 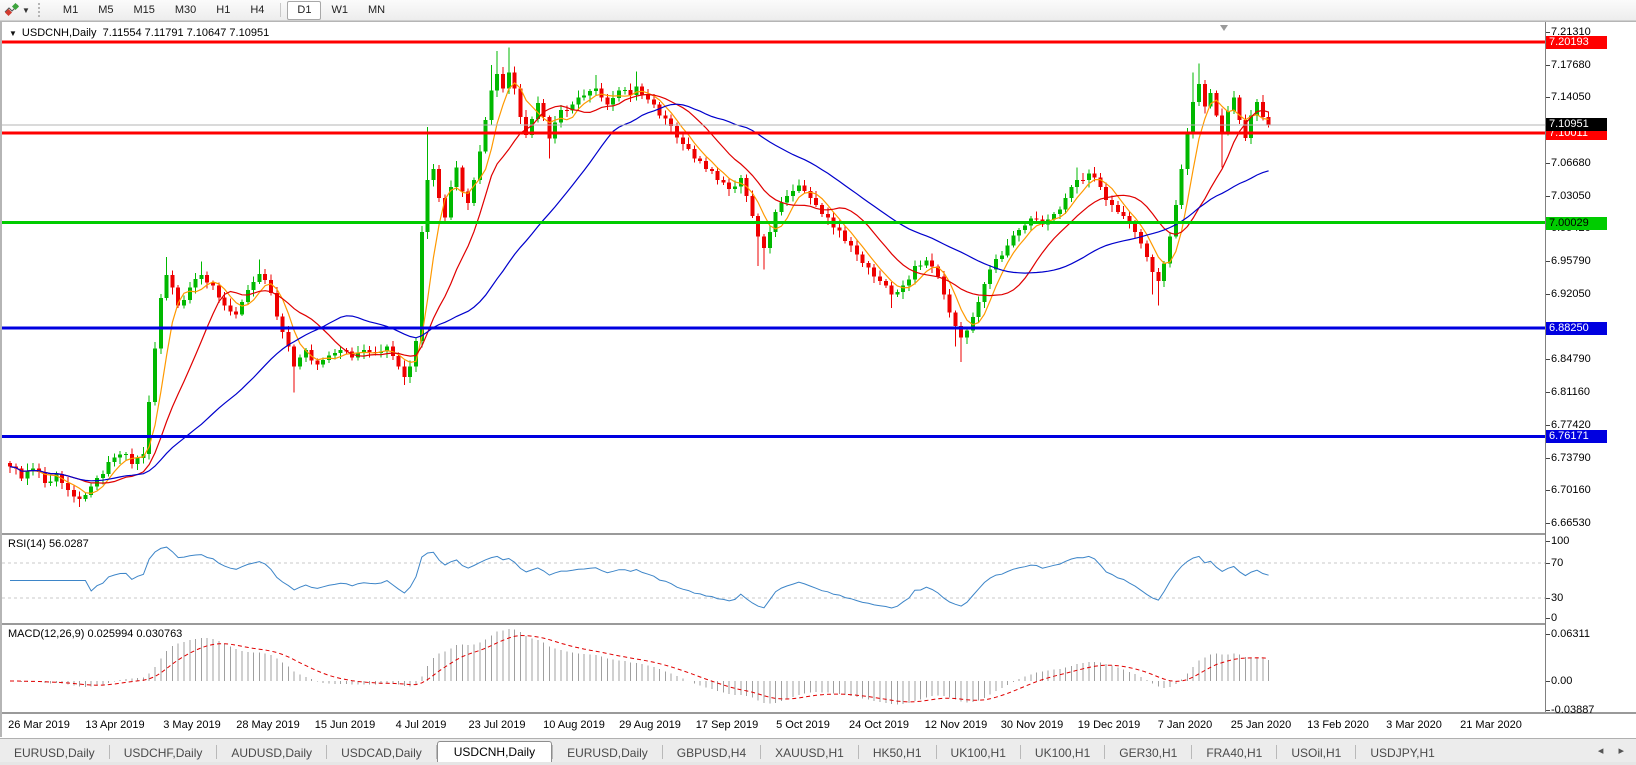 What do you see at coordinates (272, 753) in the screenshot?
I see `chart-tab-audusd-daily: AUDUSD,Daily` at bounding box center [272, 753].